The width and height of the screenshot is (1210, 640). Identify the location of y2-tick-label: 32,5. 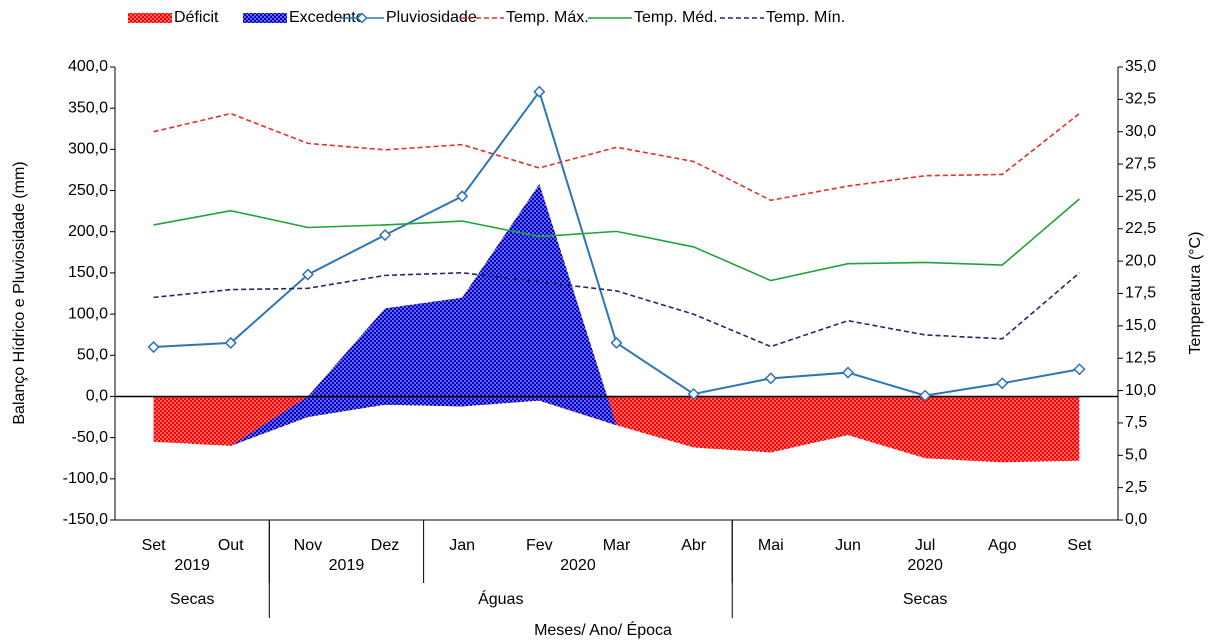
(1140, 99).